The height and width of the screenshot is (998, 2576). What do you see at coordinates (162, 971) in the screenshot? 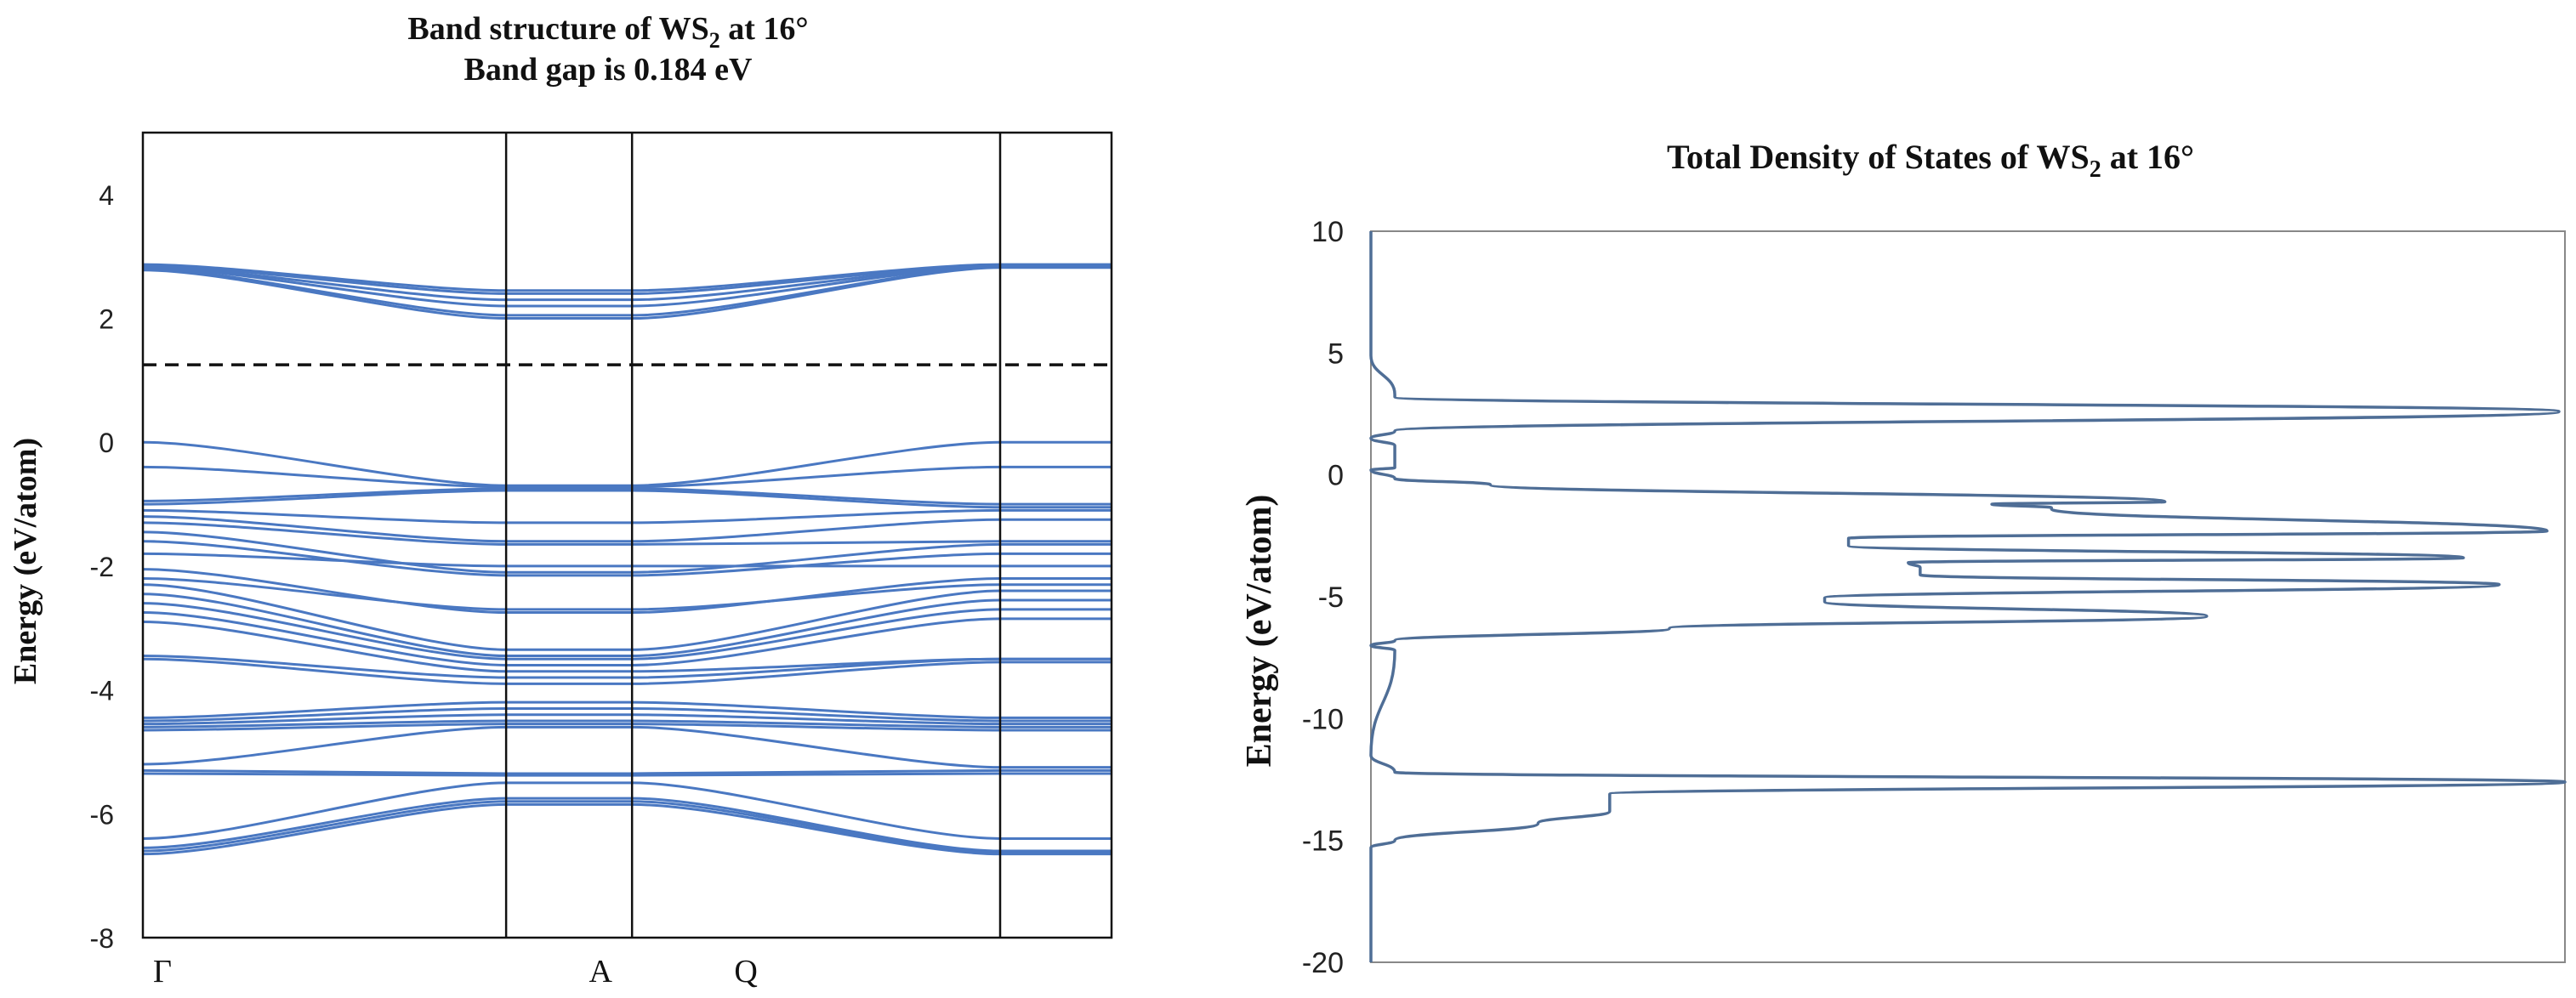
I see `kpoint-label: Γ` at bounding box center [162, 971].